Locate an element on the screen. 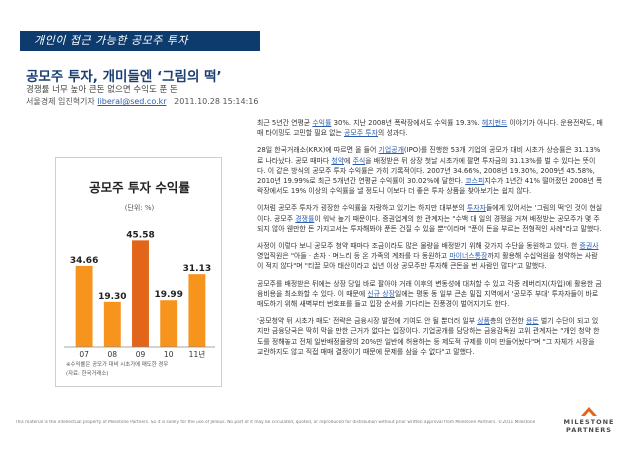  article-text: 에 is located at coordinates (348, 160).